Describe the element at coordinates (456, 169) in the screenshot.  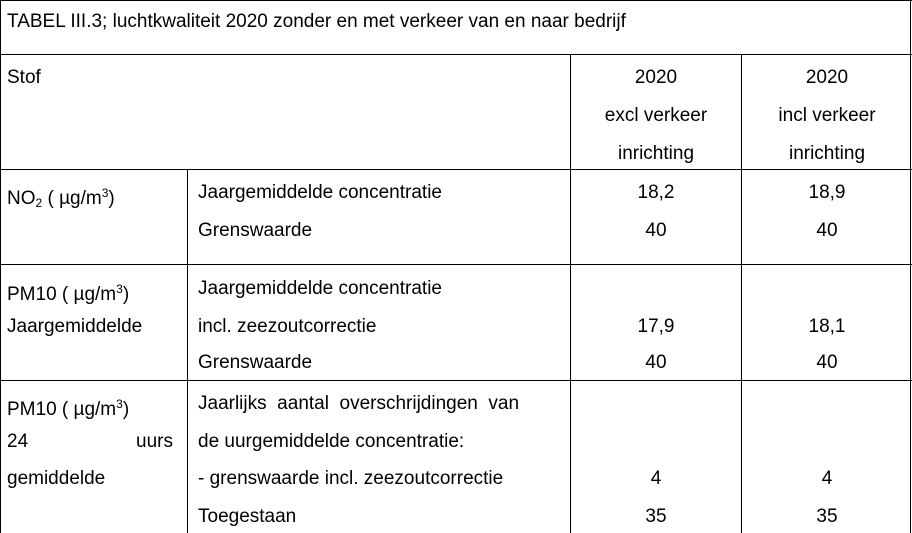
I see `header-divider` at that location.